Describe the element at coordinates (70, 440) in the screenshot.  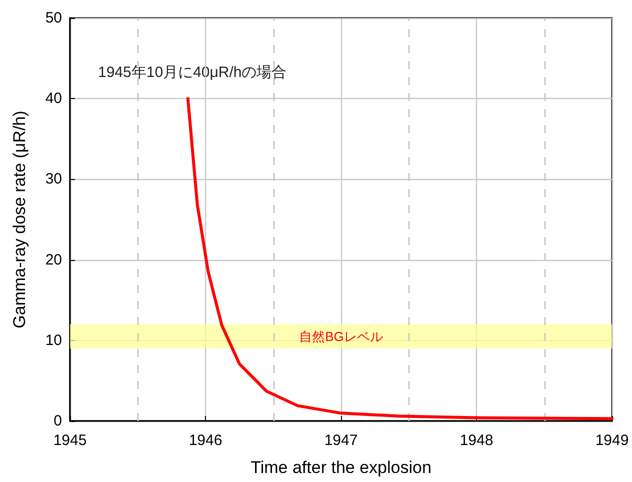
I see `x-tick-label: 1945` at that location.